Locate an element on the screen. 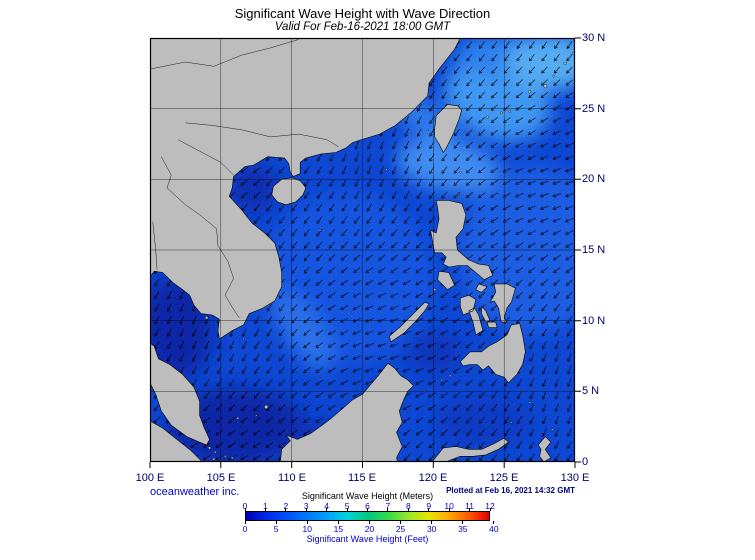 Image resolution: width=755 pixels, height=560 pixels. x-axis-label: 105 E is located at coordinates (221, 478).